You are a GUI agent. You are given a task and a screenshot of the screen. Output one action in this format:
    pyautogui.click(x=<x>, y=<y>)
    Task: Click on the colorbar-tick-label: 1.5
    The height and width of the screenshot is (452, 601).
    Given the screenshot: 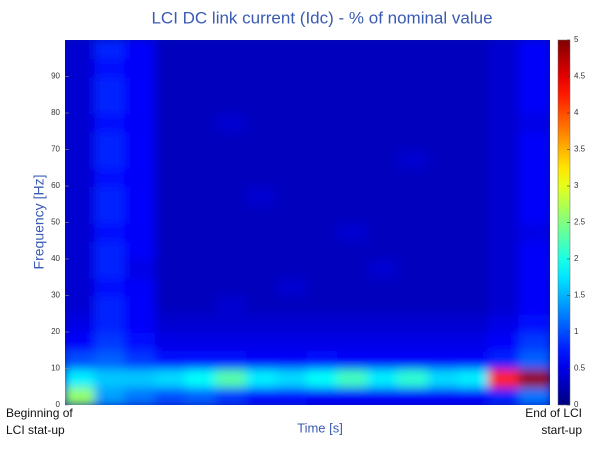 What is the action you would take?
    pyautogui.click(x=580, y=295)
    